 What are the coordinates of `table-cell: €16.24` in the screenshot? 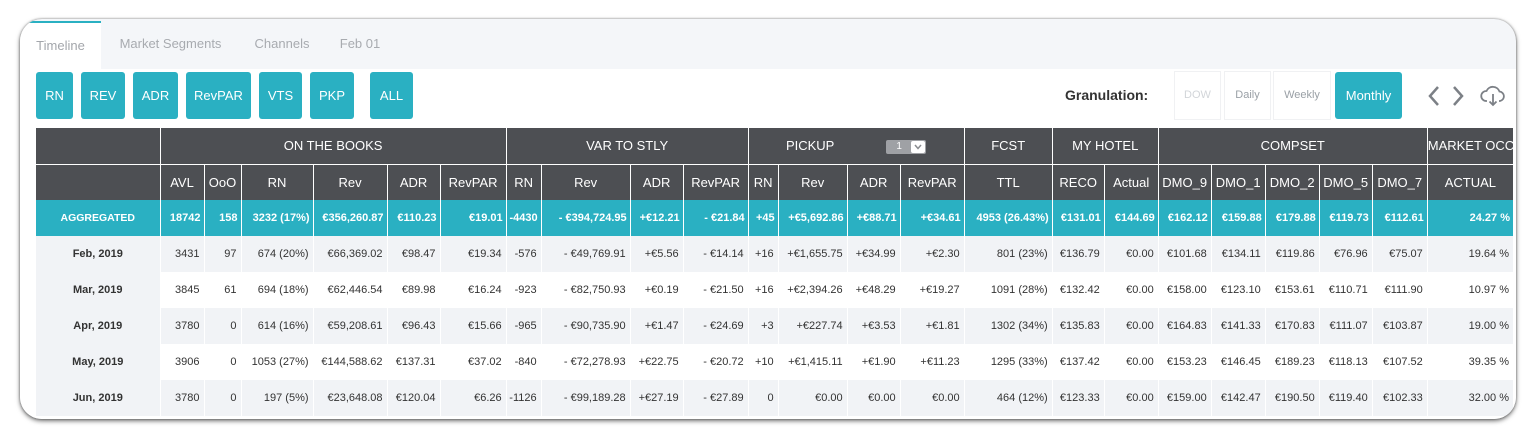 It's located at (473, 290).